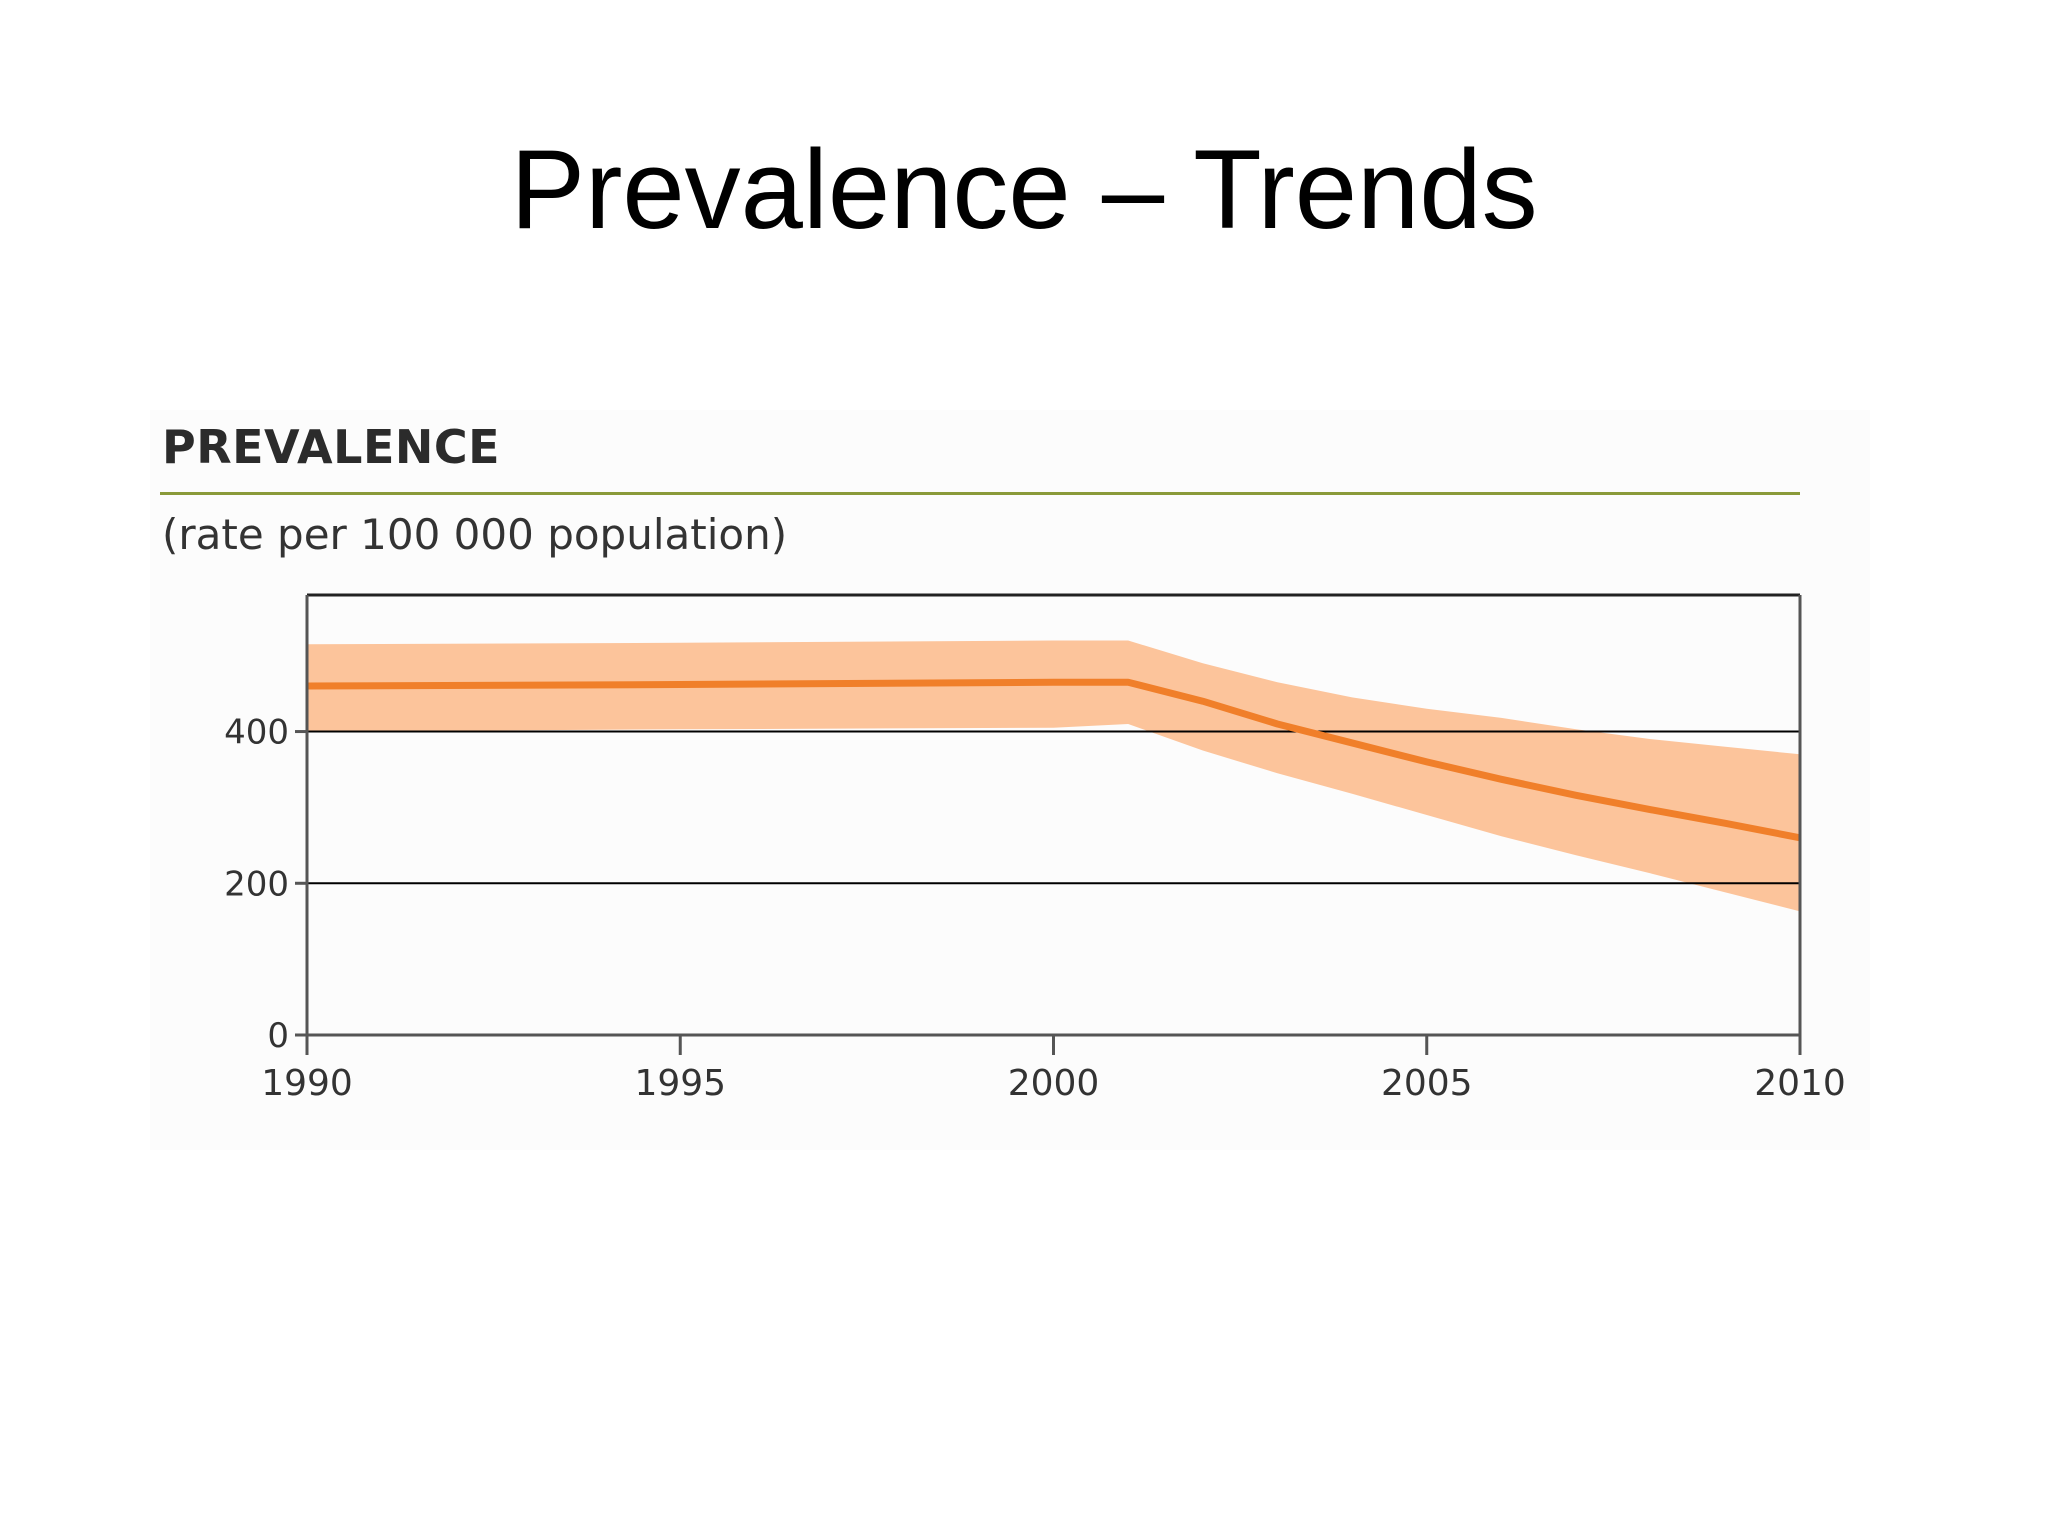 This screenshot has height=1536, width=2048. What do you see at coordinates (1024, 189) in the screenshot?
I see `slide-title: Prevalence – Trends` at bounding box center [1024, 189].